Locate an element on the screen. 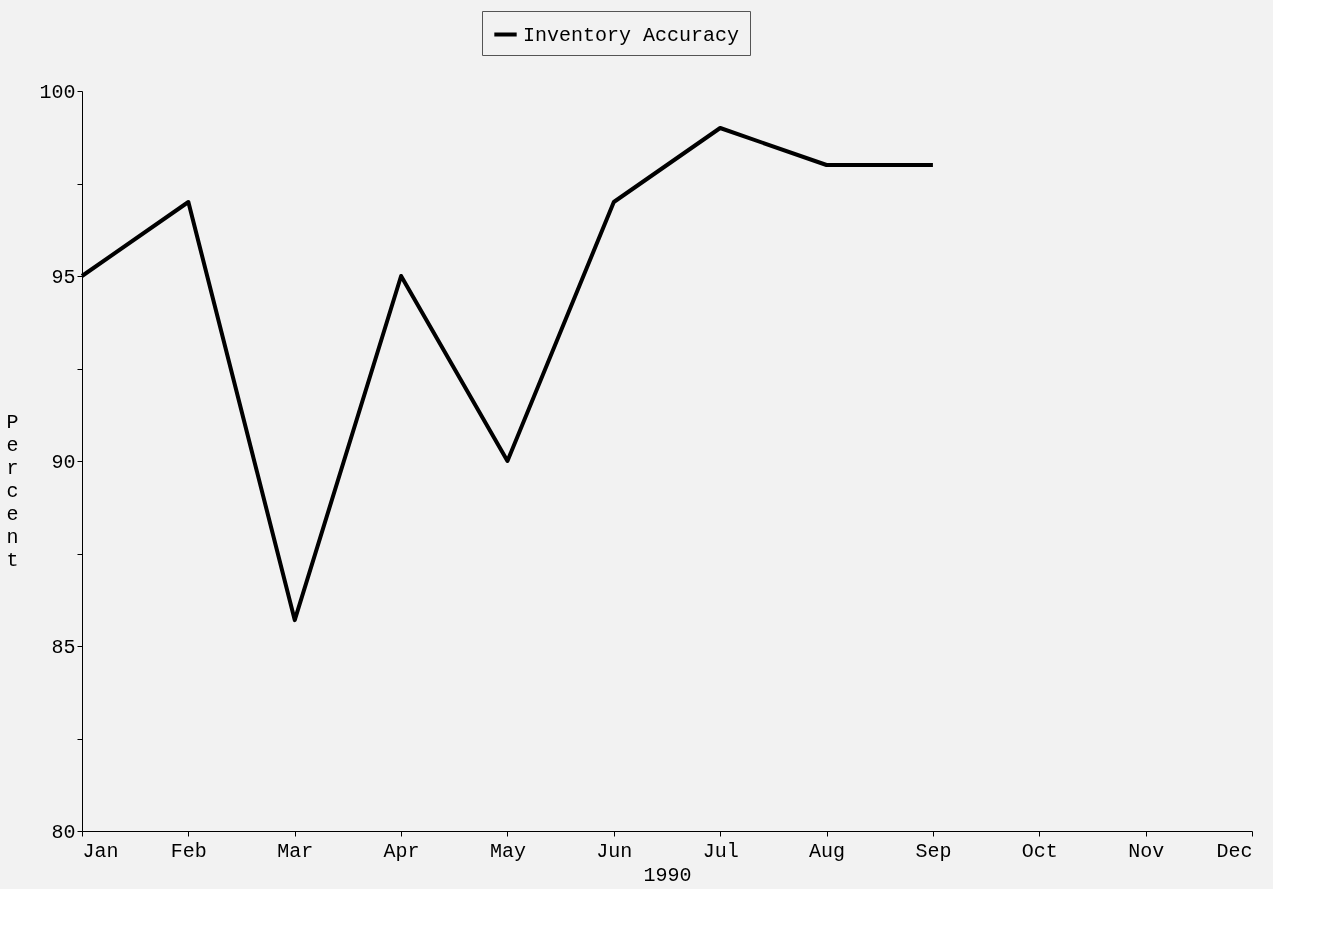 The image size is (1325, 940). x-tick-label: Jun is located at coordinates (614, 851).